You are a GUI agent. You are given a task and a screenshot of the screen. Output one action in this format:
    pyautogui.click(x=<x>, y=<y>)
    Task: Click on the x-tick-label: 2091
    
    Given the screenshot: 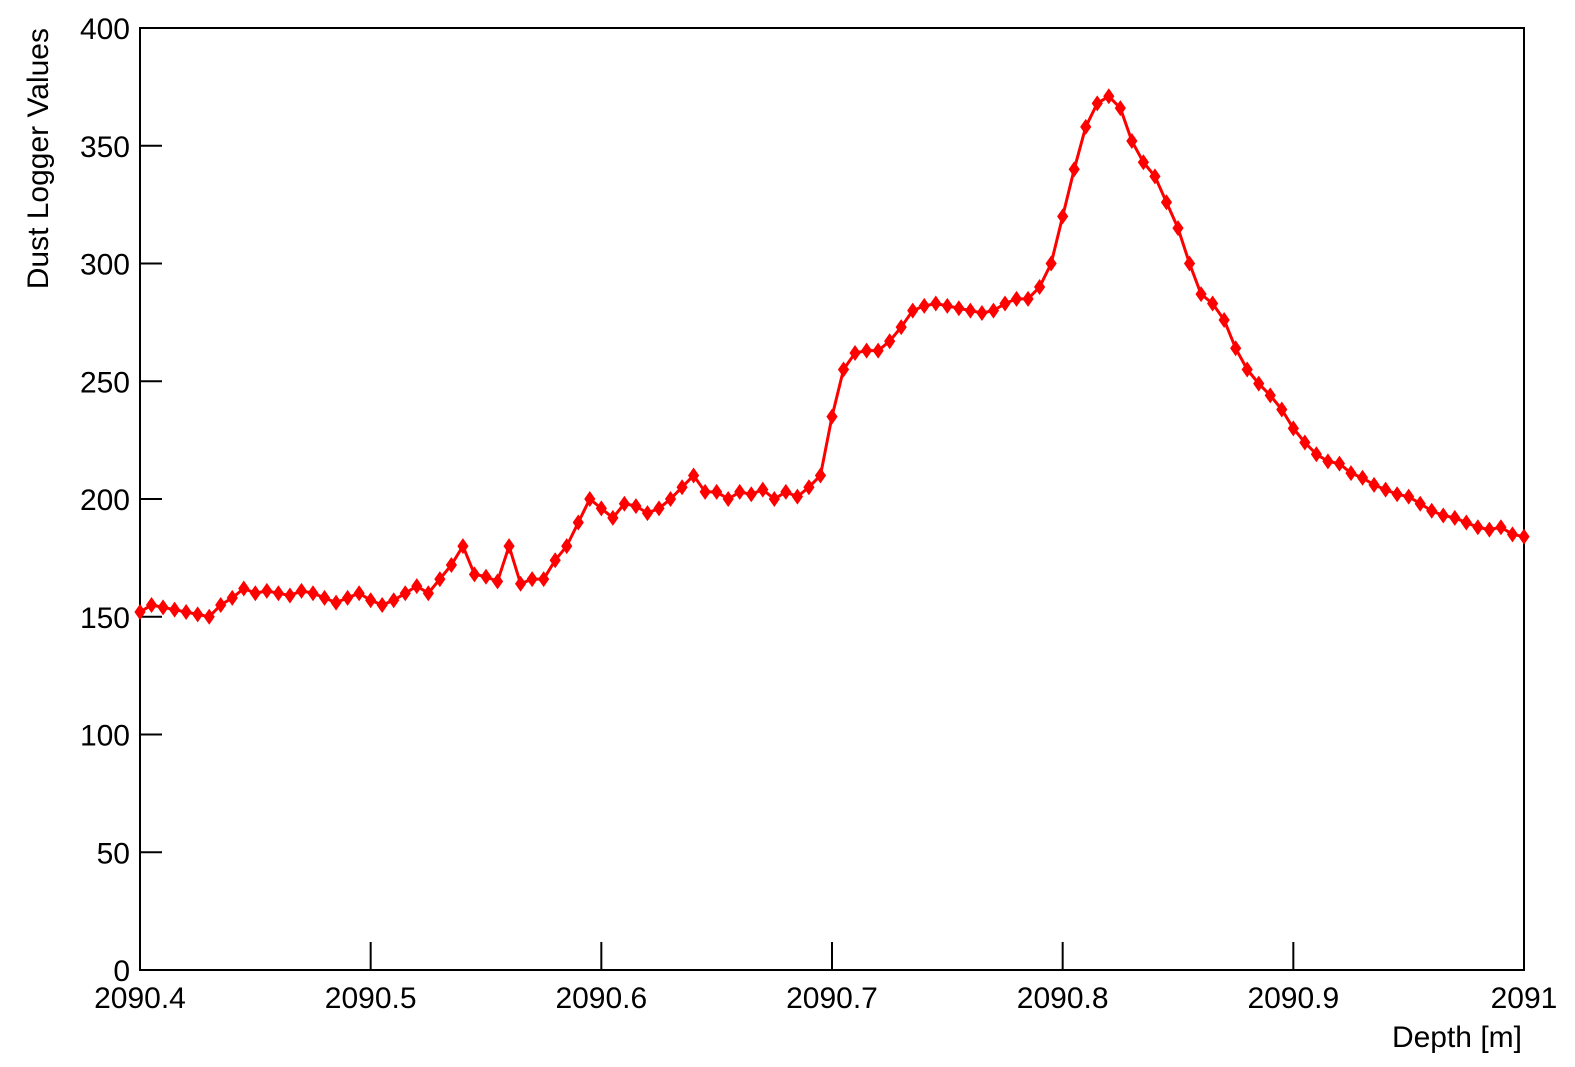 What is the action you would take?
    pyautogui.click(x=1524, y=998)
    